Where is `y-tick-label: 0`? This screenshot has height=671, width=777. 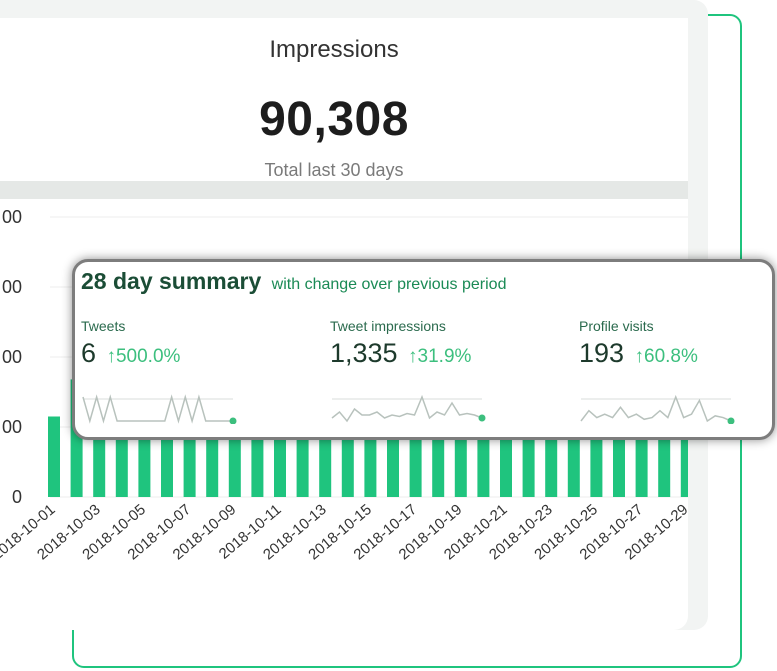 y-tick-label: 0 is located at coordinates (17, 497).